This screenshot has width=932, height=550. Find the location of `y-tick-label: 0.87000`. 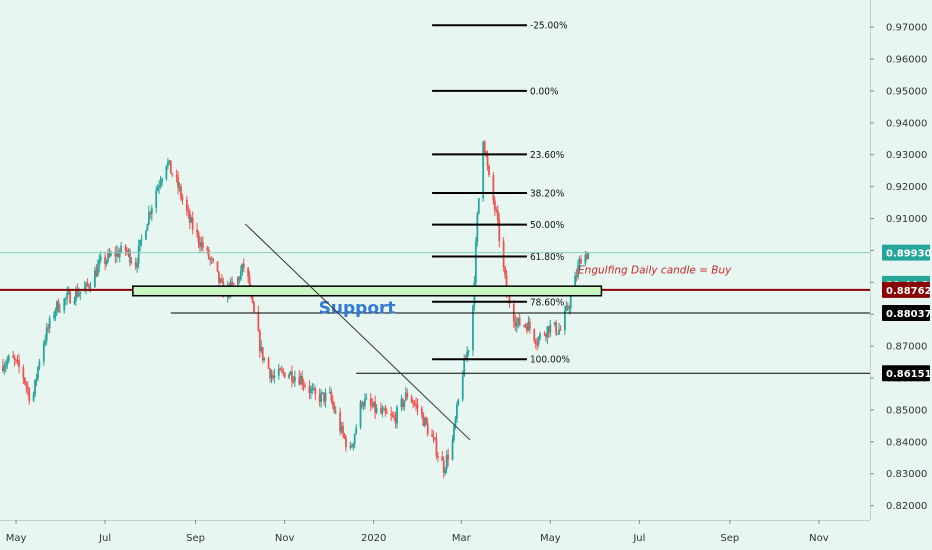

y-tick-label: 0.87000 is located at coordinates (906, 347).